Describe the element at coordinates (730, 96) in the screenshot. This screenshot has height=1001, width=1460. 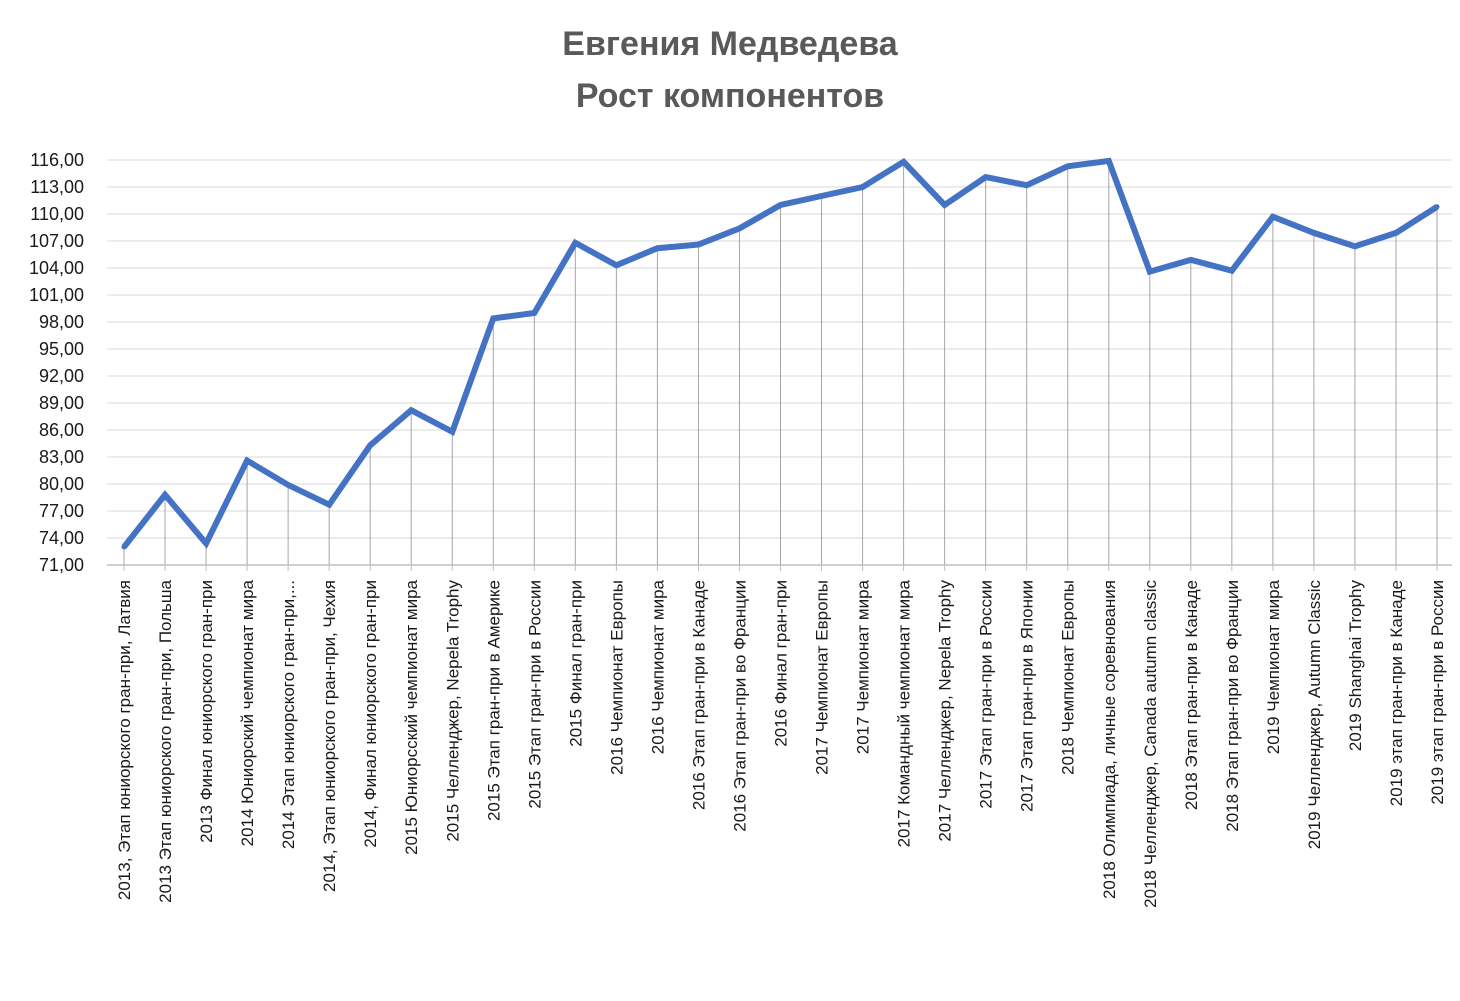
I see `chart-subtitle: Рост компонентов` at that location.